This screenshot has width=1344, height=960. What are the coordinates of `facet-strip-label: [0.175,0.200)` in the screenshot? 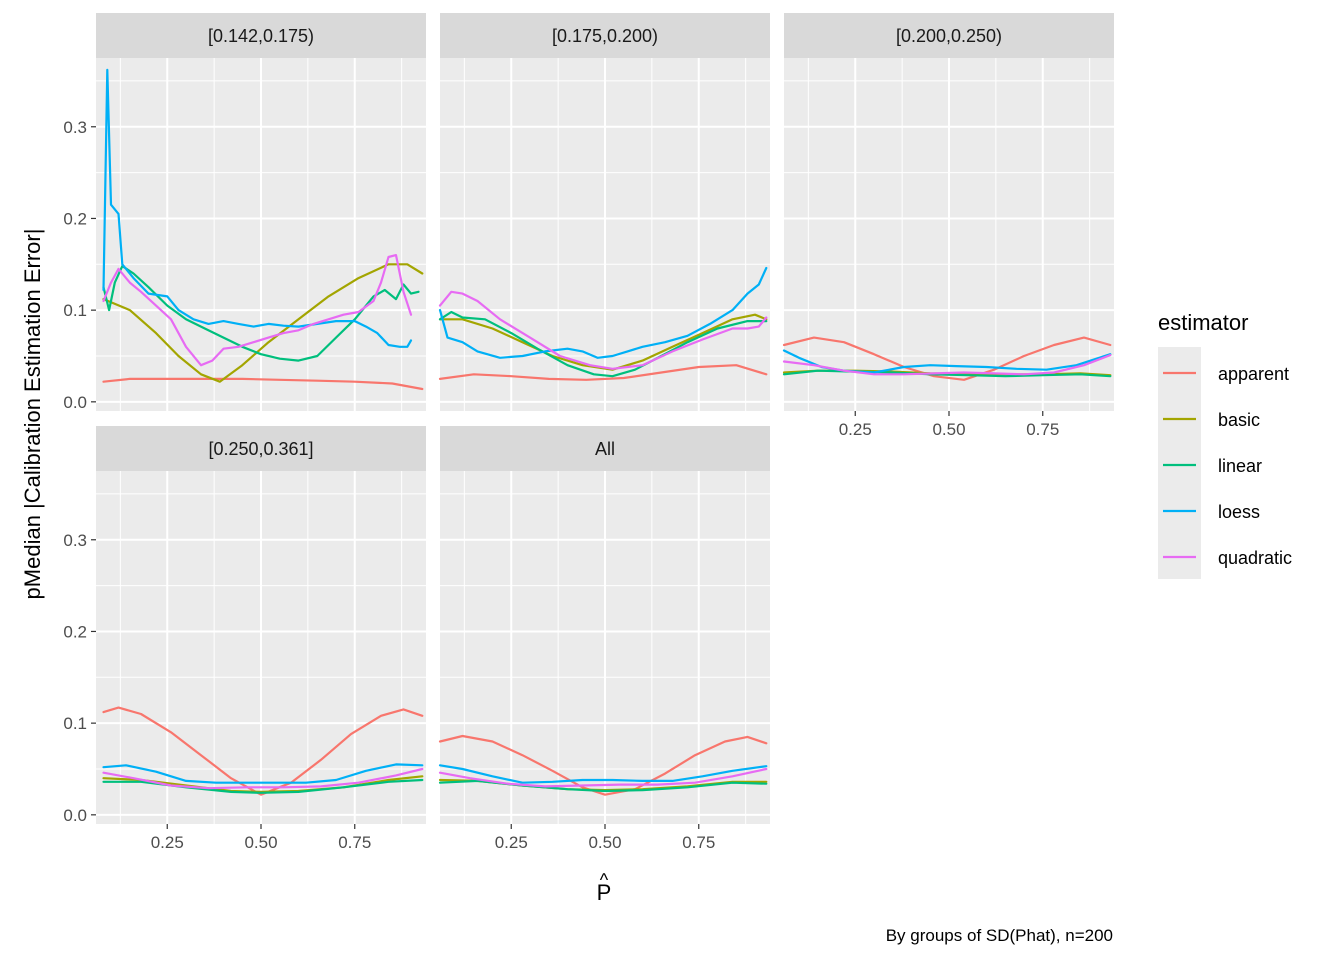 It's located at (605, 36).